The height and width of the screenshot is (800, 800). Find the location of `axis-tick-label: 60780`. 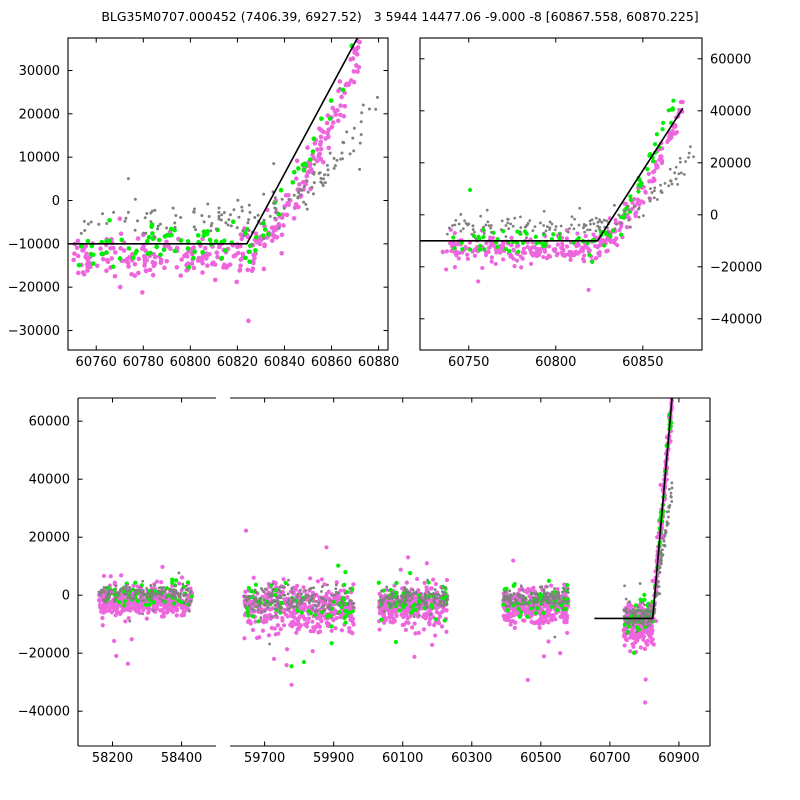

axis-tick-label: 60780 is located at coordinates (143, 362).